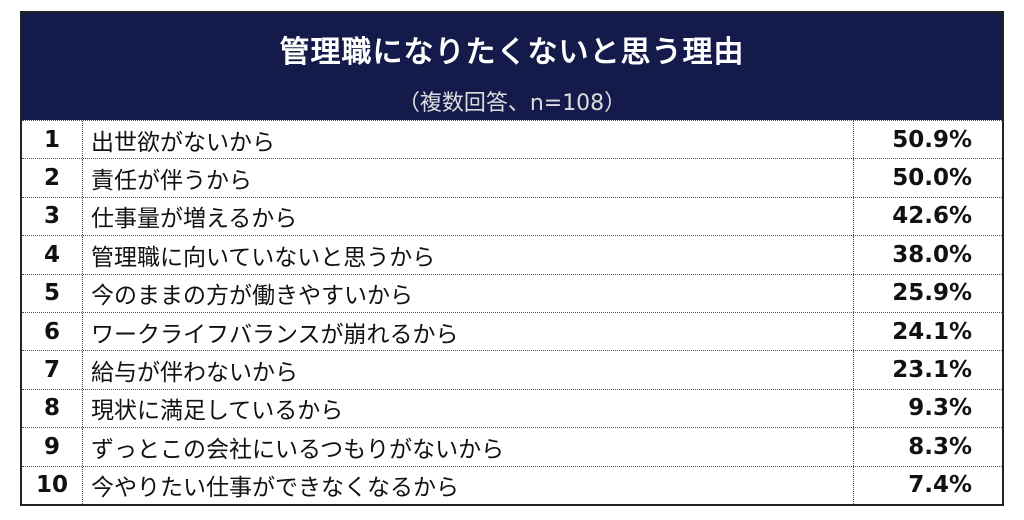 Image resolution: width=1024 pixels, height=520 pixels. I want to click on reason-cell: 今のままの方が働きやすいから, so click(468, 293).